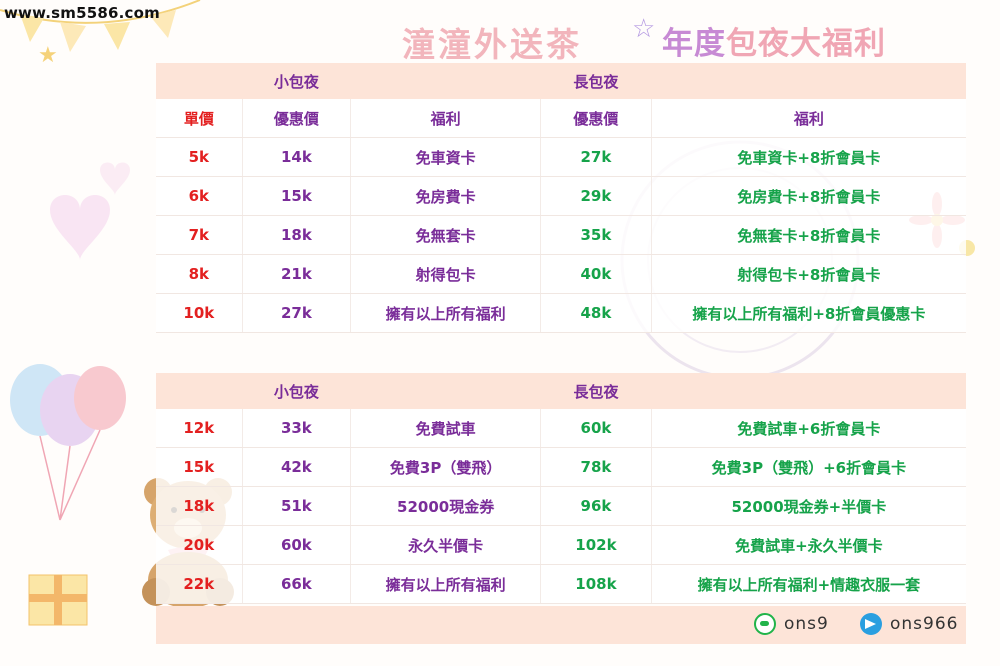 The height and width of the screenshot is (666, 1000). Describe the element at coordinates (808, 313) in the screenshot. I see `long-benefit: 擁有以上所有福利+8折會員優惠卡` at that location.